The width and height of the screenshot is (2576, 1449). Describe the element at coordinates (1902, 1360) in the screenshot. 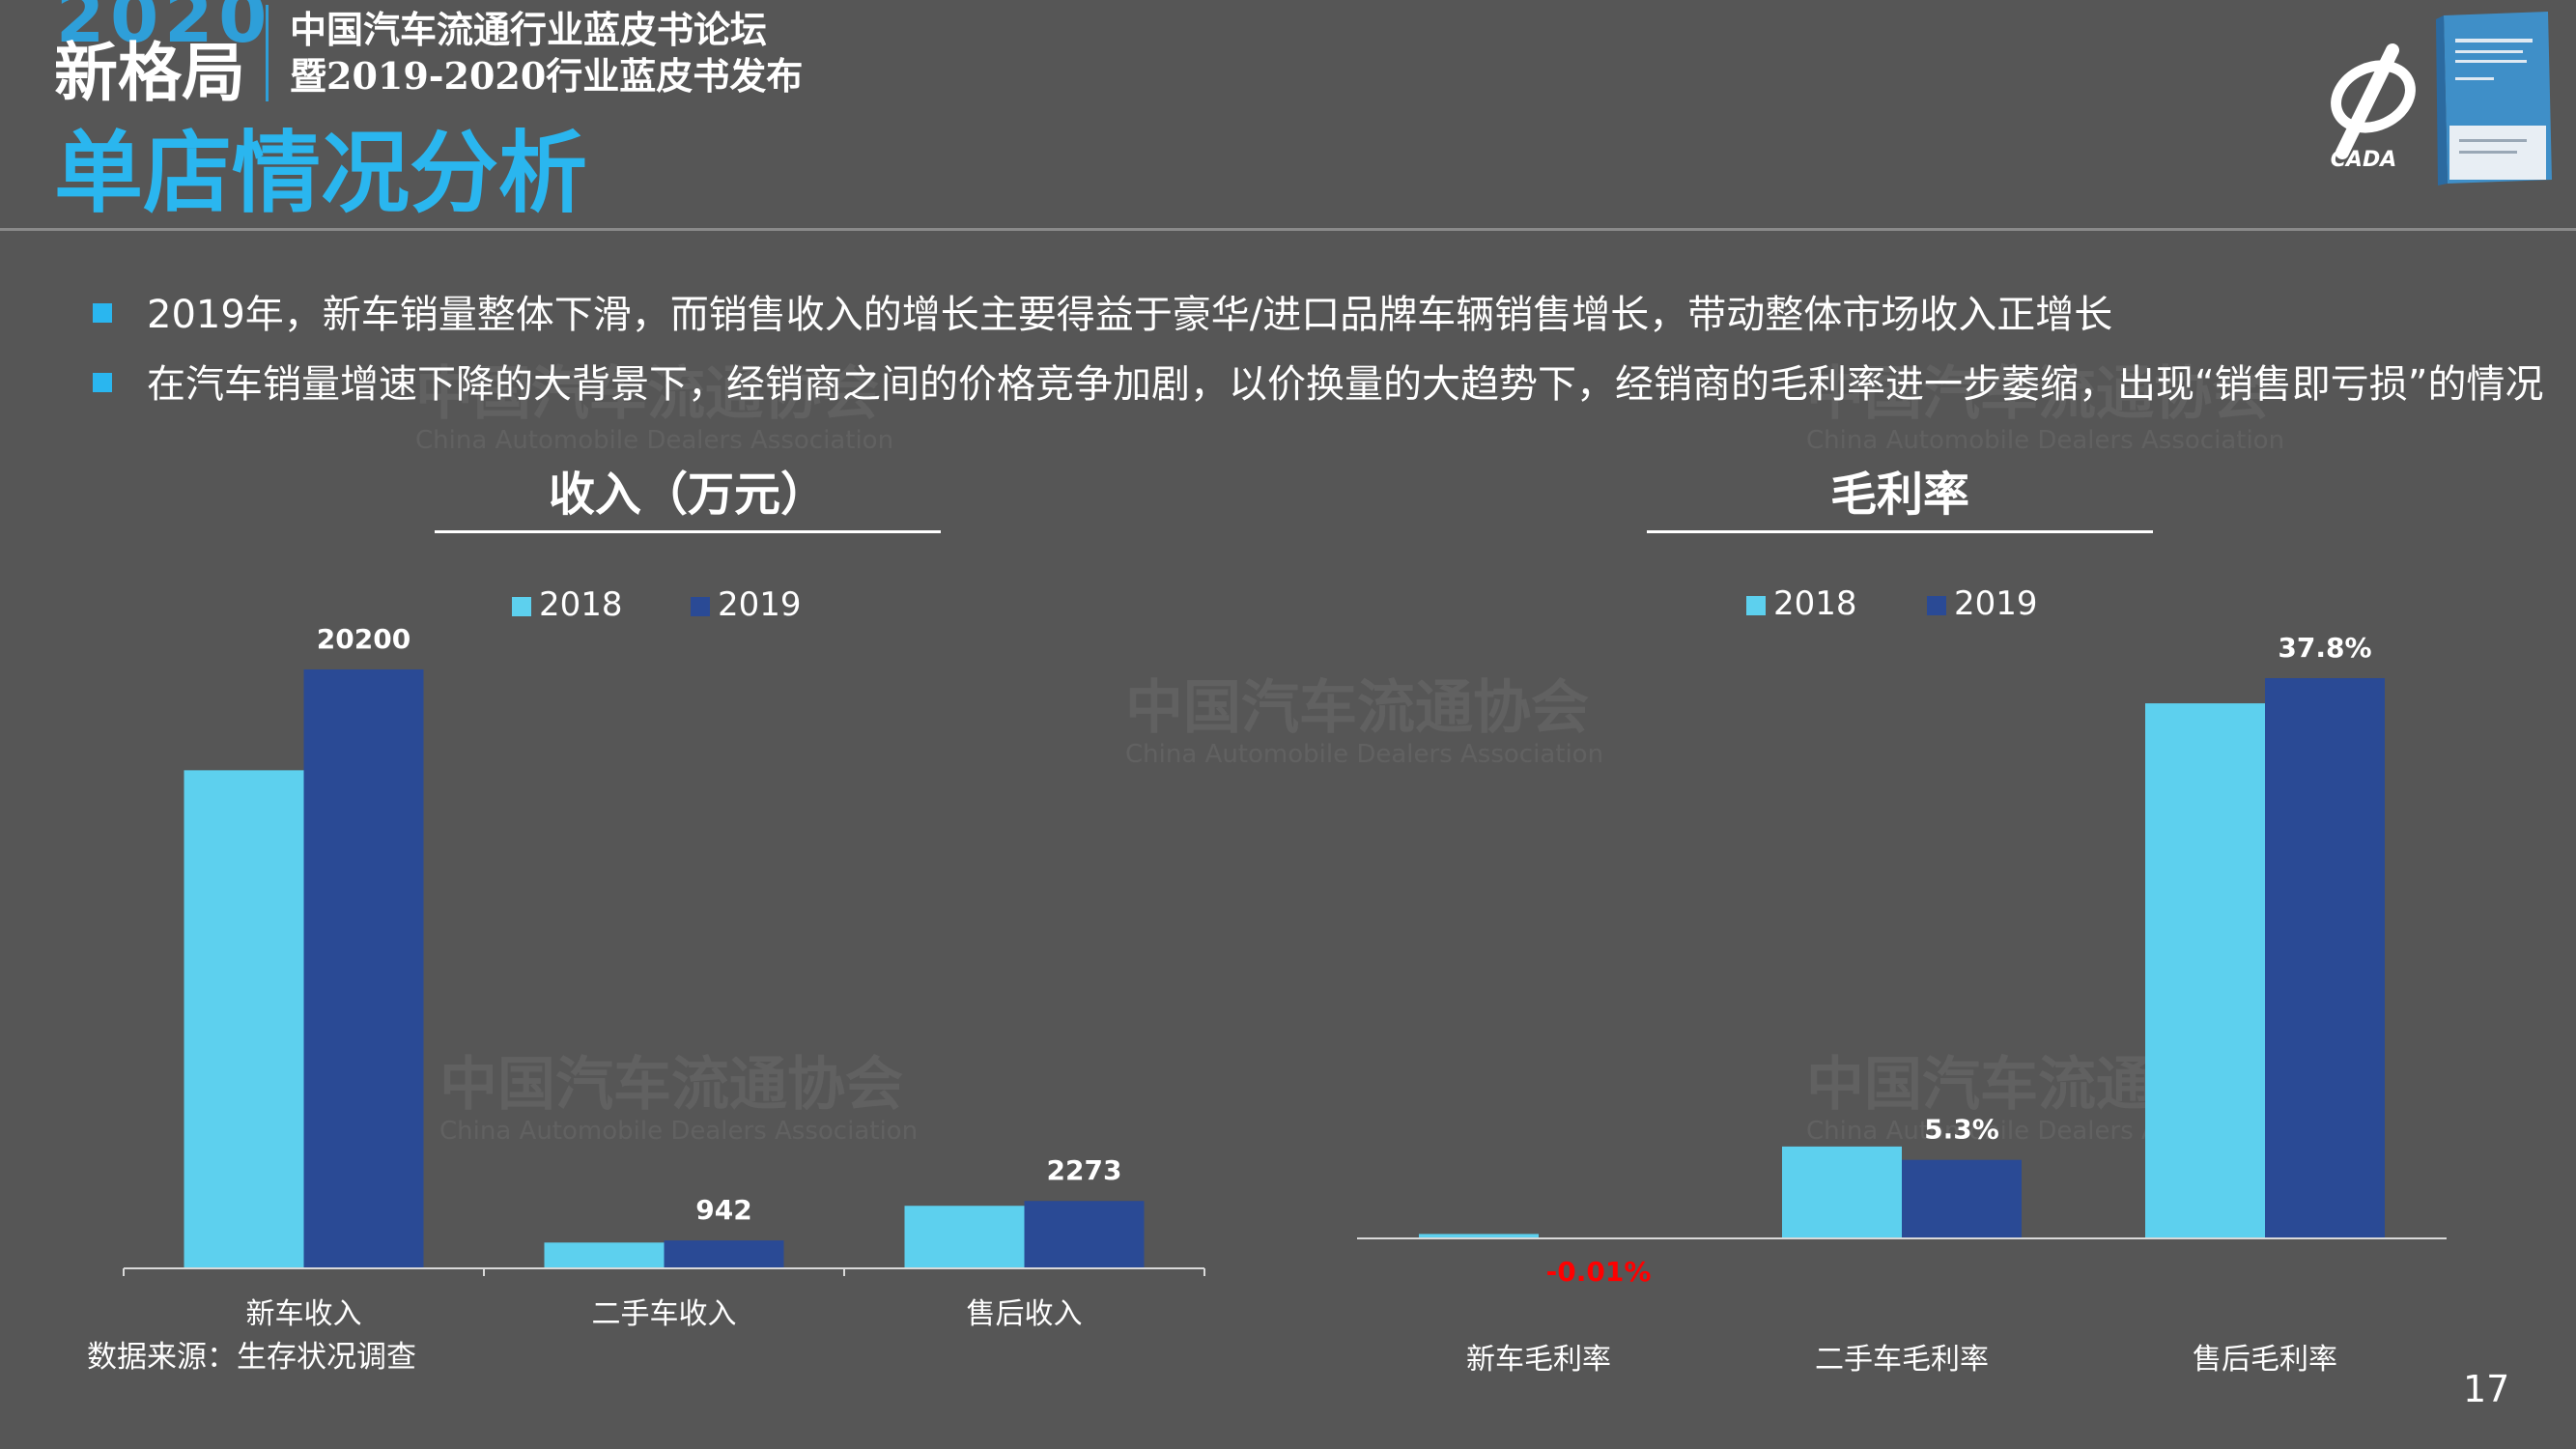

I see `category-label: 二手车毛利率` at that location.